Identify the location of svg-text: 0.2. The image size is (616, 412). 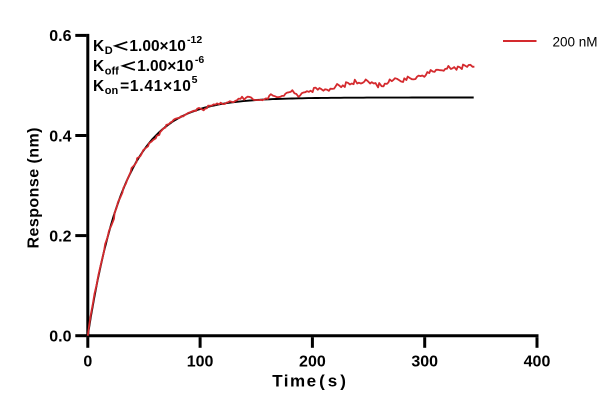
(60, 236).